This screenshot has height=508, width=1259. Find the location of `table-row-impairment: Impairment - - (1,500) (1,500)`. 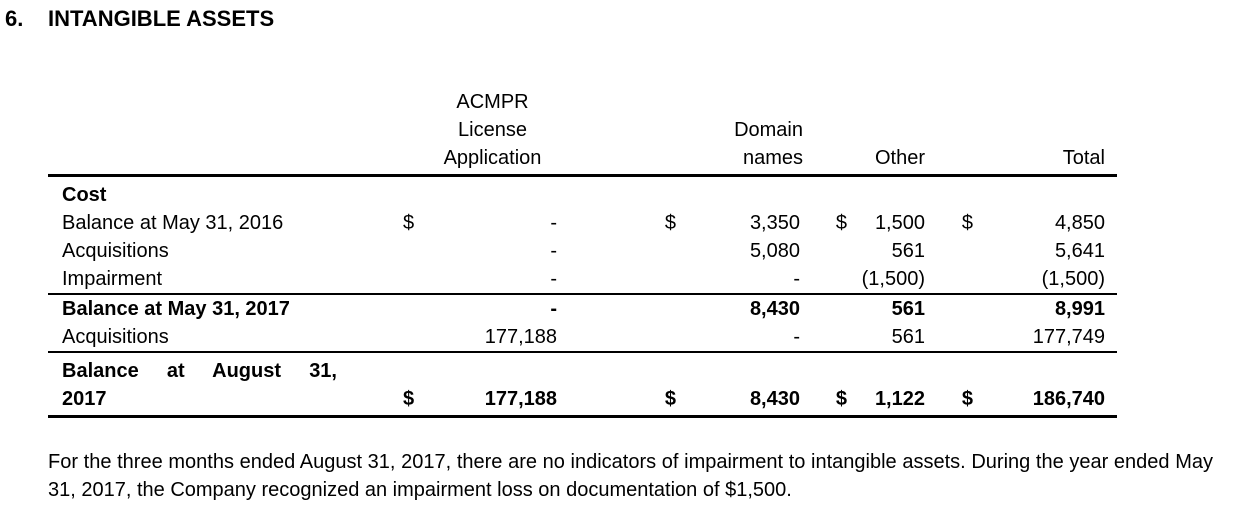

table-row-impairment: Impairment - - (1,500) (1,500) is located at coordinates (582, 280).